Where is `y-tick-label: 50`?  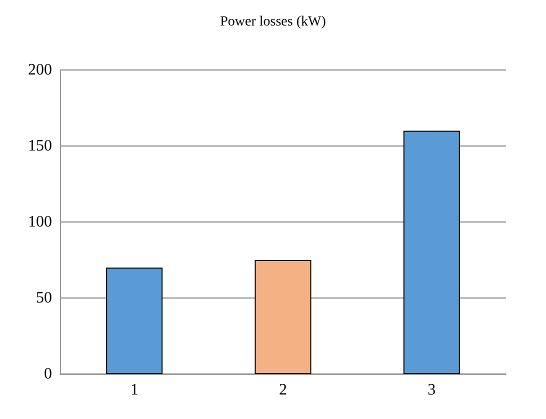 y-tick-label: 50 is located at coordinates (44, 298).